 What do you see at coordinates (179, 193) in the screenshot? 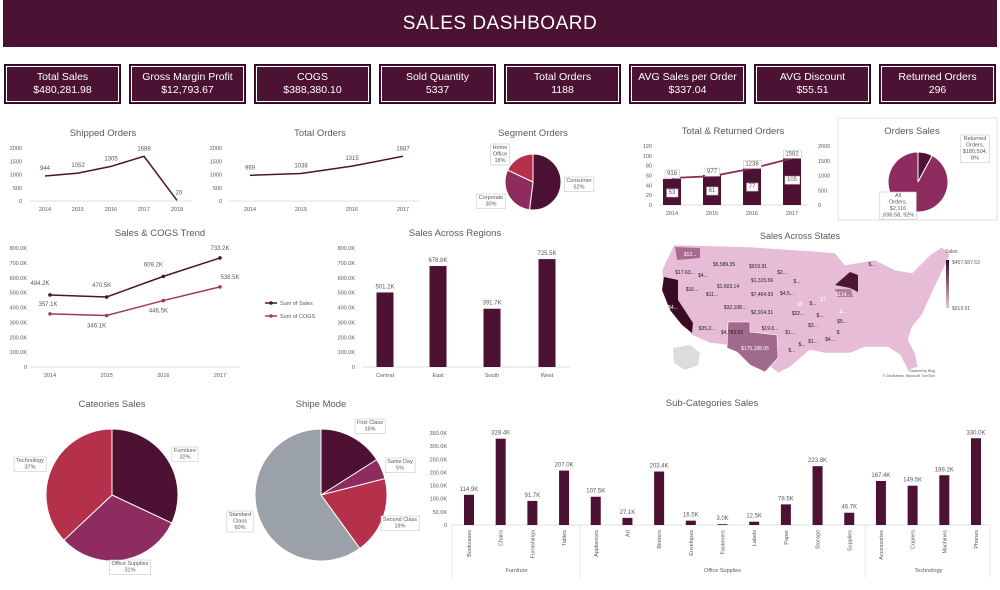
I see `data-label: 20` at bounding box center [179, 193].